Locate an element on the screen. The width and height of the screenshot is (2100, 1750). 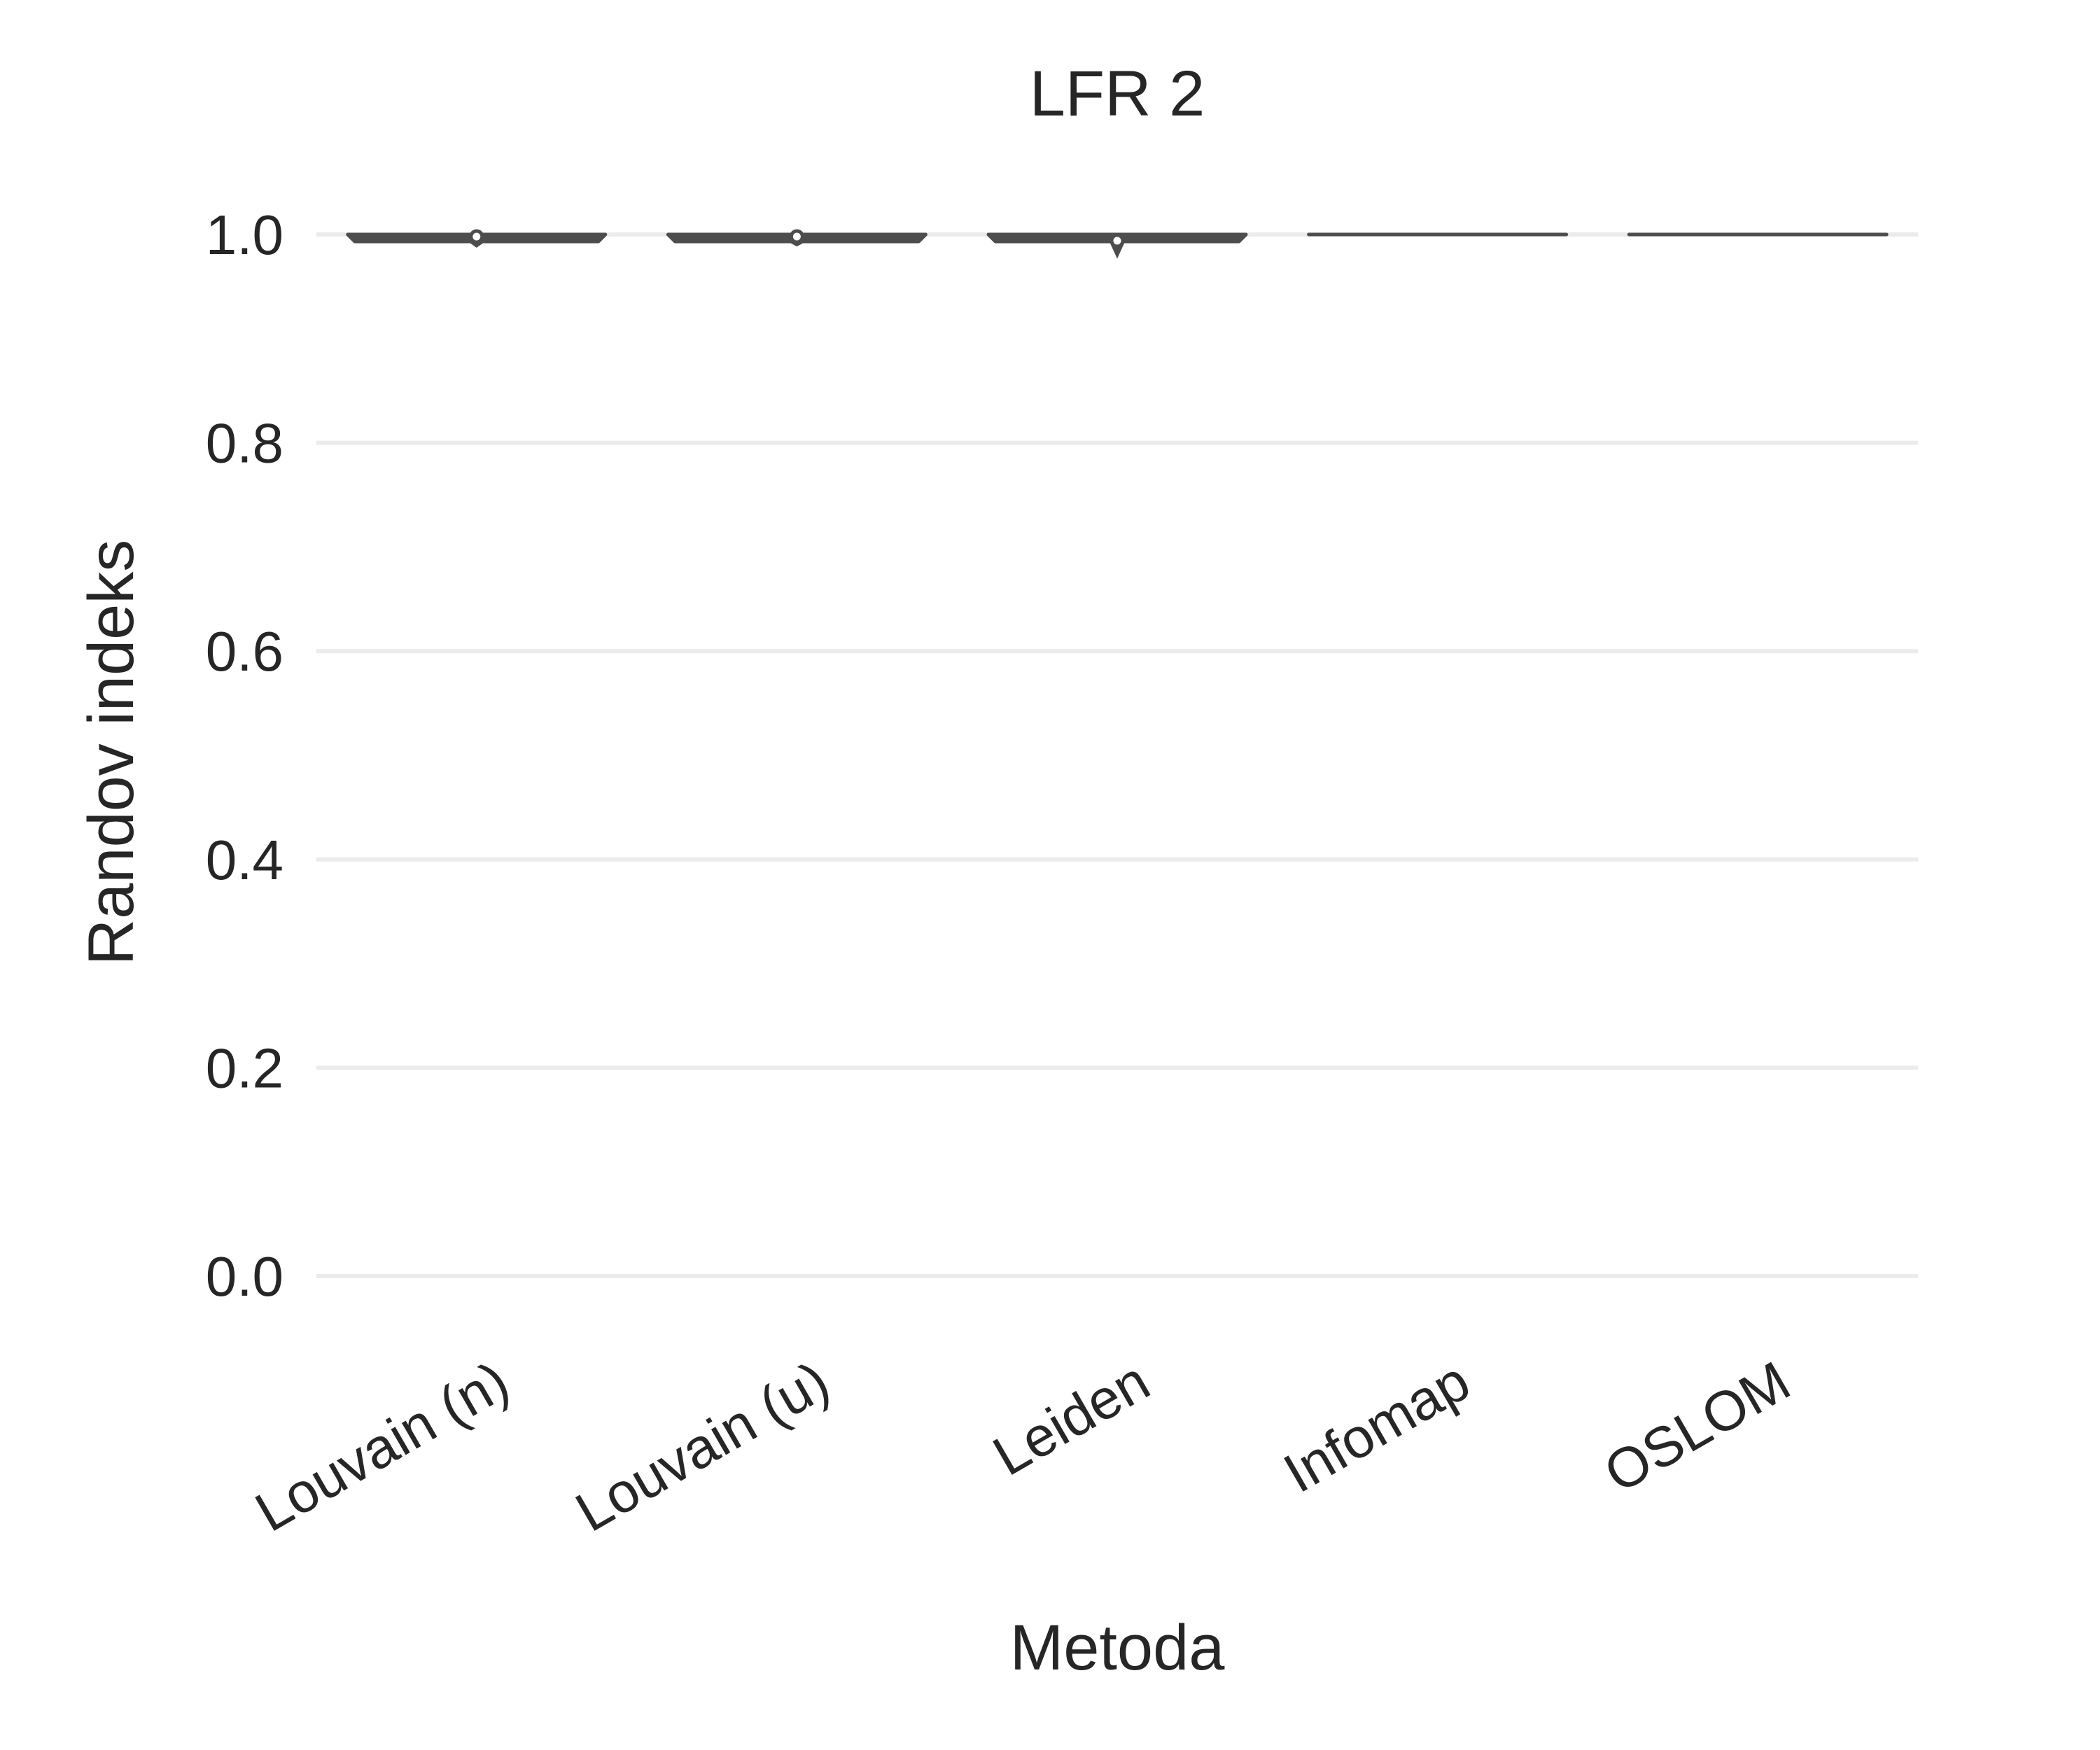
violins is located at coordinates (1117, 244).